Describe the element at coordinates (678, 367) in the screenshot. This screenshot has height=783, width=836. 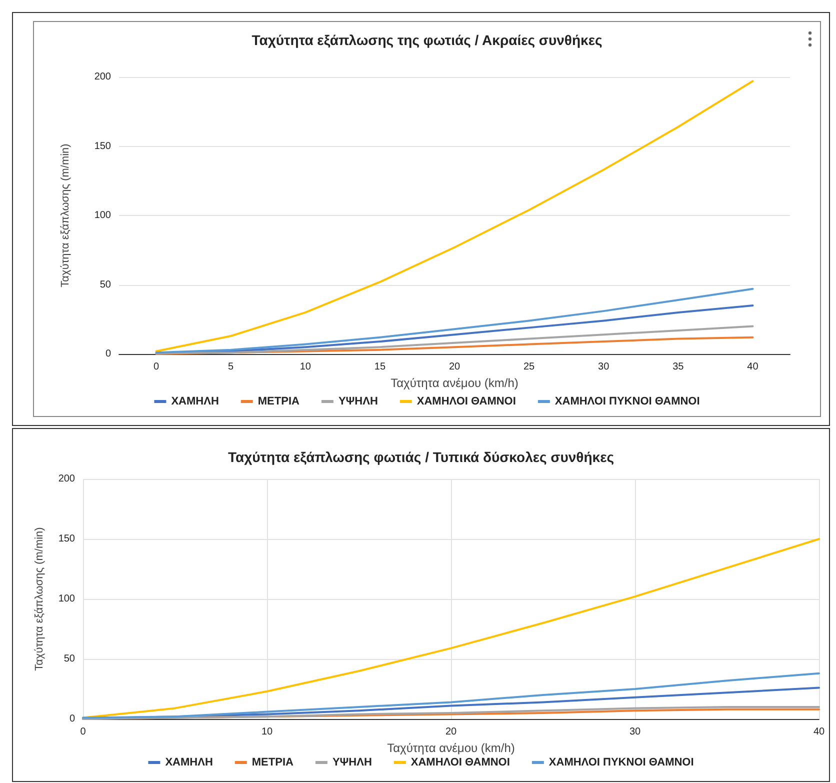
I see `x-tick-label: 35` at that location.